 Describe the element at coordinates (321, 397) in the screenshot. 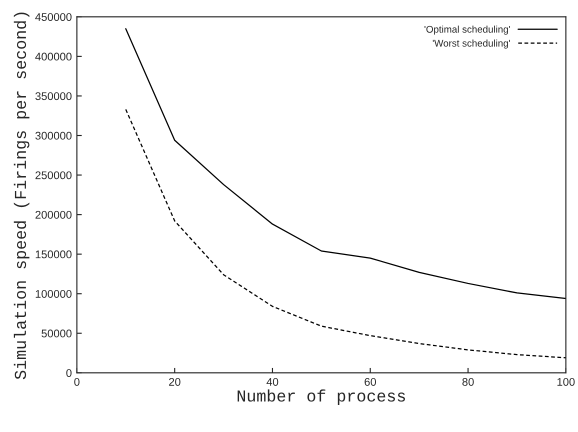

I see `x-axis-title: Number of process` at that location.